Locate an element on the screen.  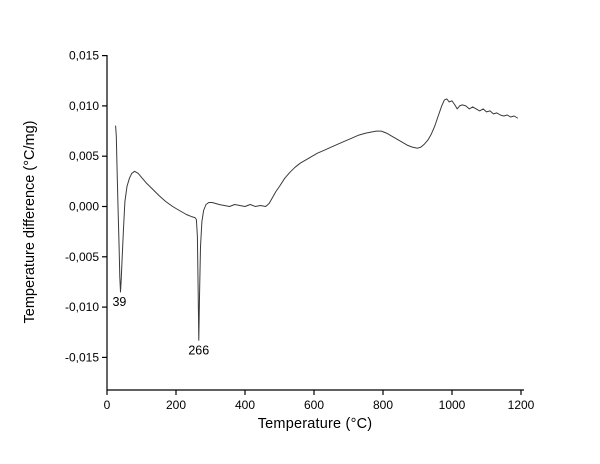
y-tick-label: 0,005 is located at coordinates (84, 156).